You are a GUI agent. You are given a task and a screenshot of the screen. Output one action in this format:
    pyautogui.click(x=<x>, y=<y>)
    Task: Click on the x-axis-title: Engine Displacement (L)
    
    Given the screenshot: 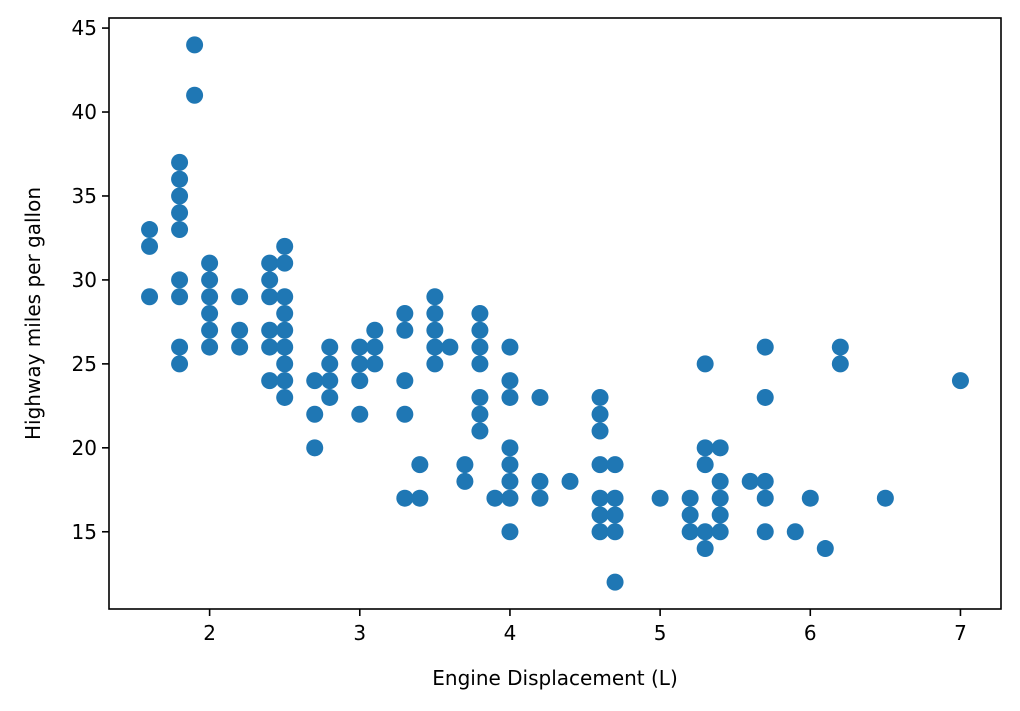 What is the action you would take?
    pyautogui.click(x=555, y=678)
    